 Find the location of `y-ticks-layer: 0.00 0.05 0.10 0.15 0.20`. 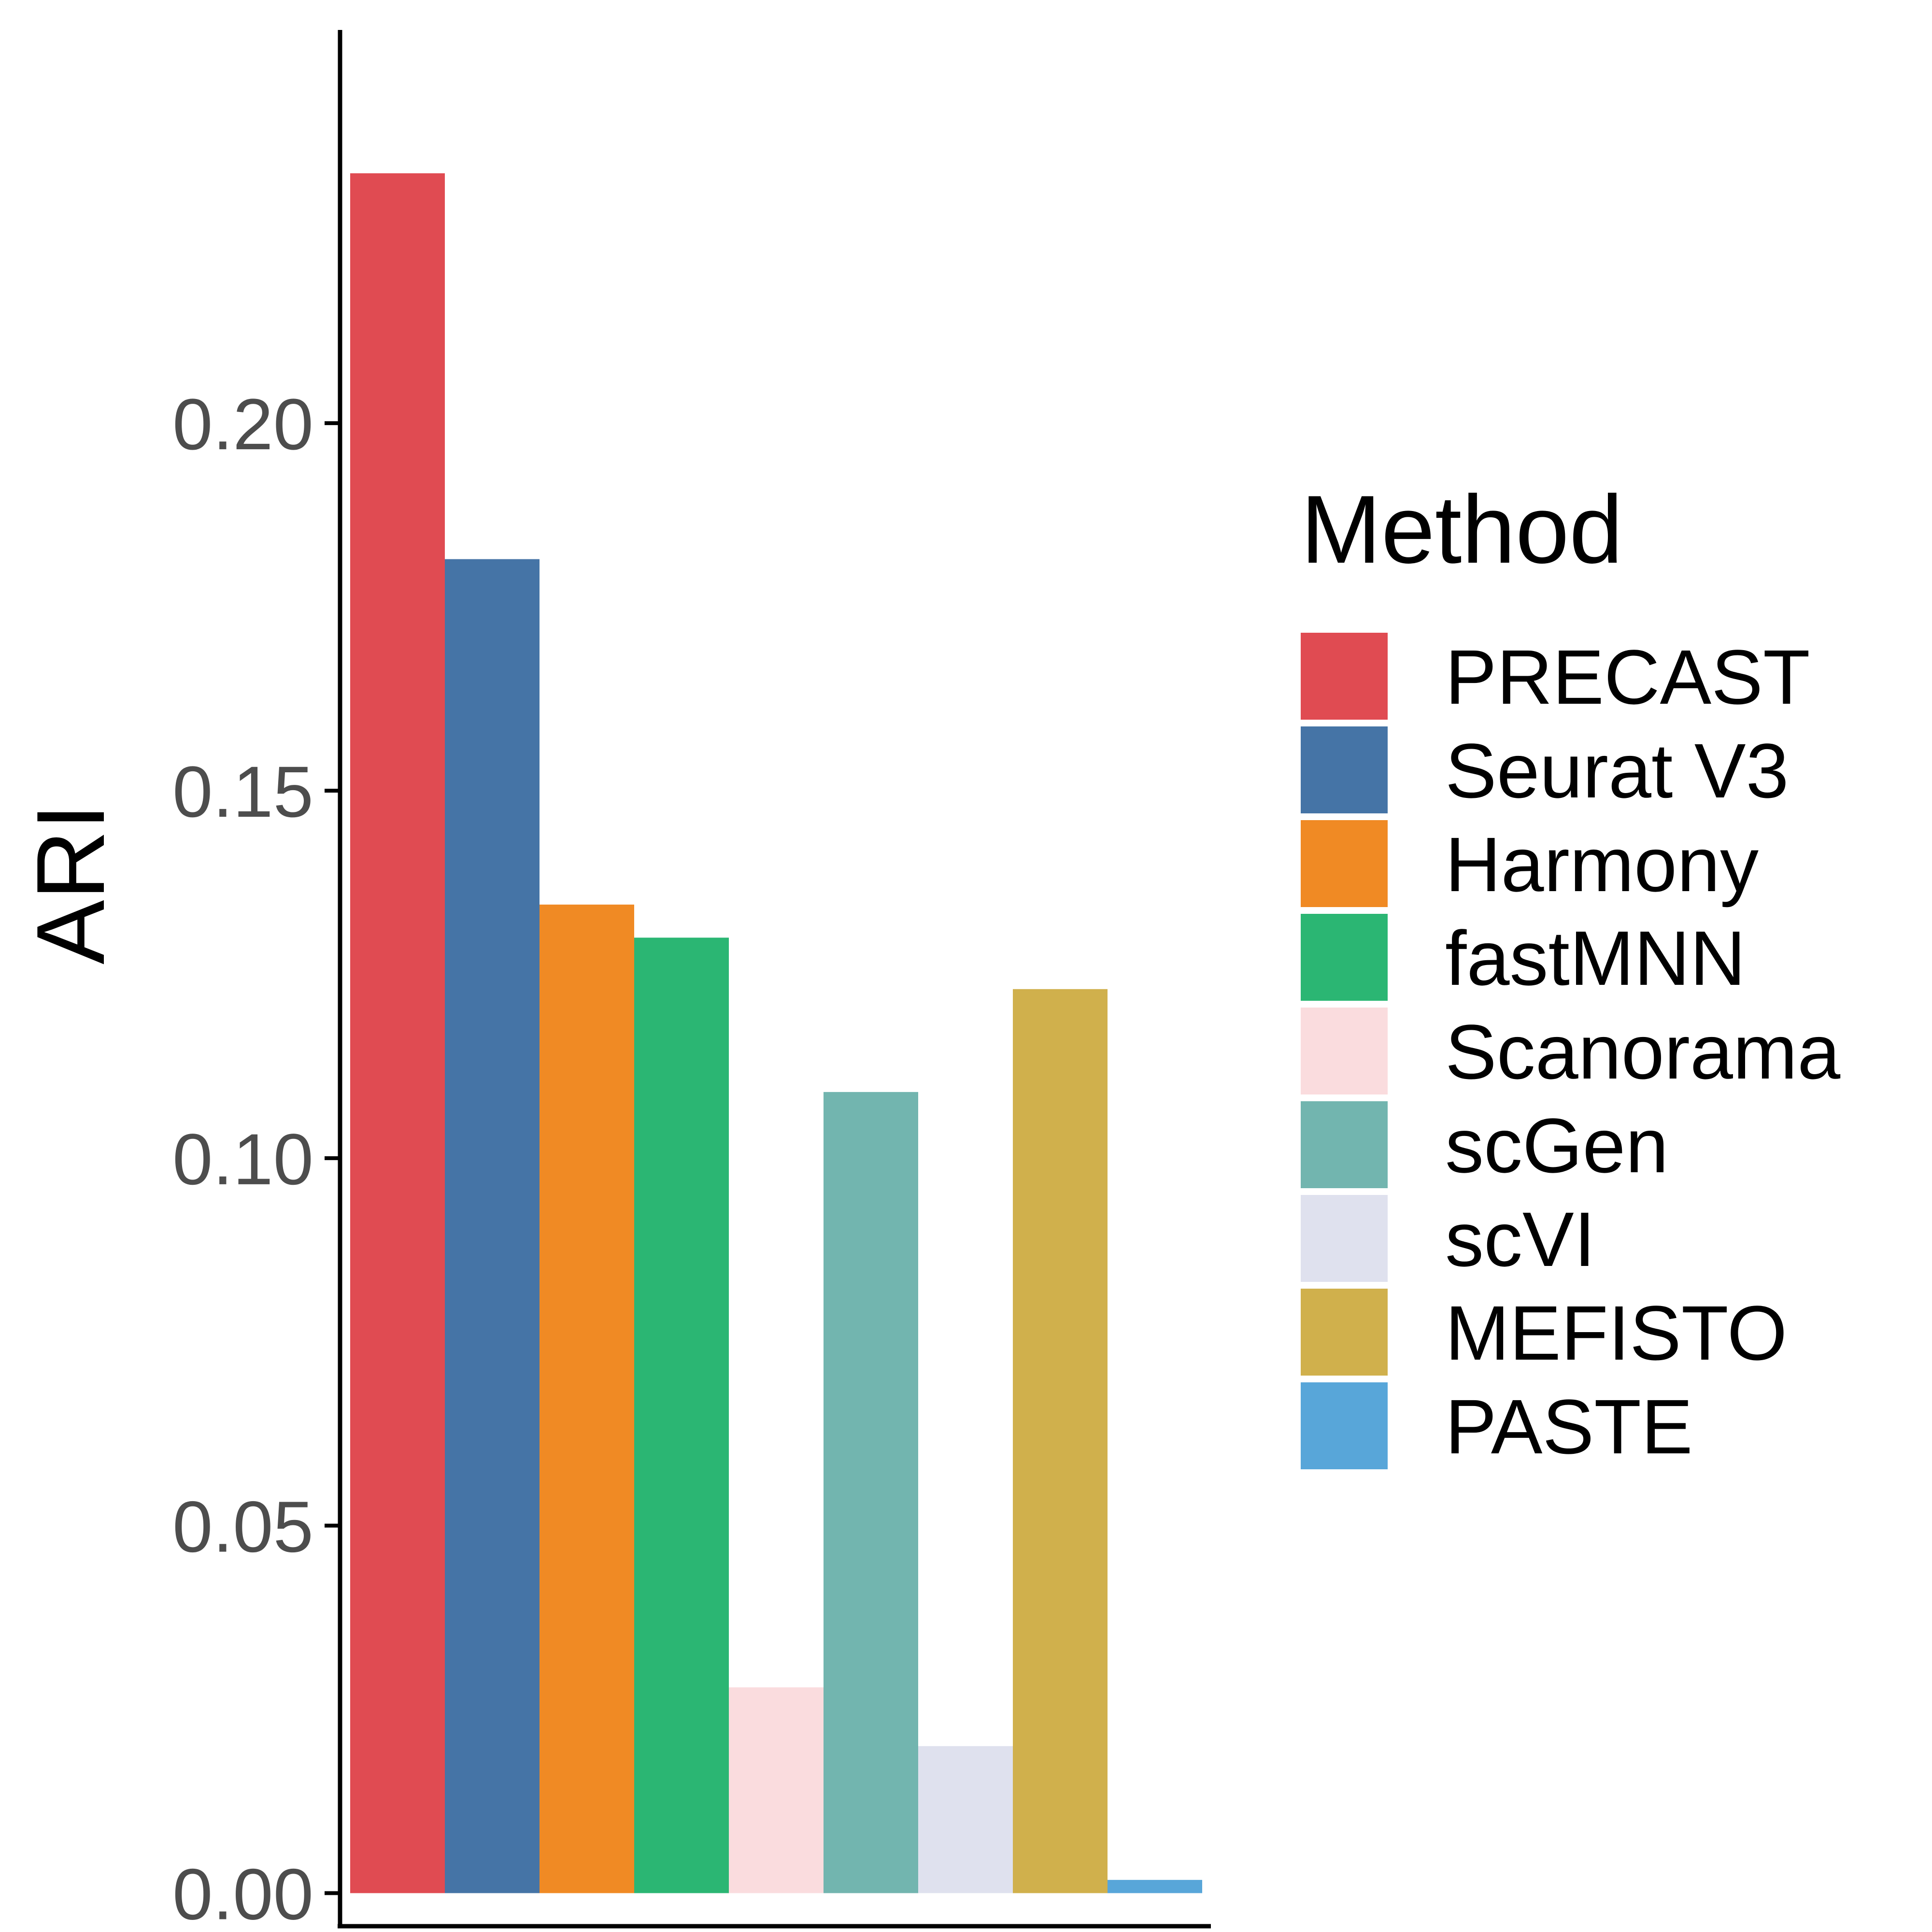

y-ticks-layer: 0.00 0.05 0.10 0.15 0.20 is located at coordinates (256, 1158).